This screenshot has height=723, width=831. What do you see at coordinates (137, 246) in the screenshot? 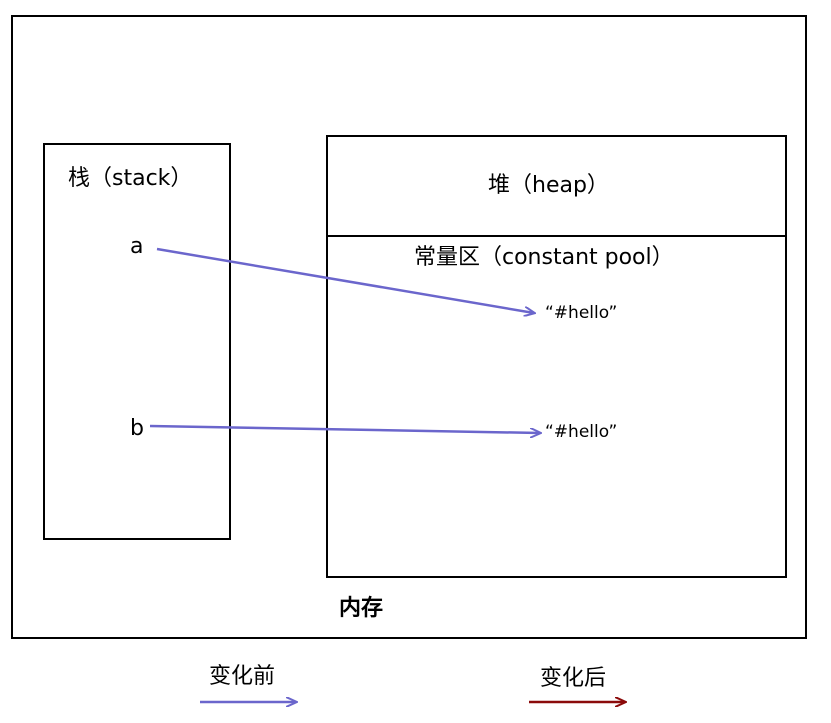
I see `variable-a: a` at bounding box center [137, 246].